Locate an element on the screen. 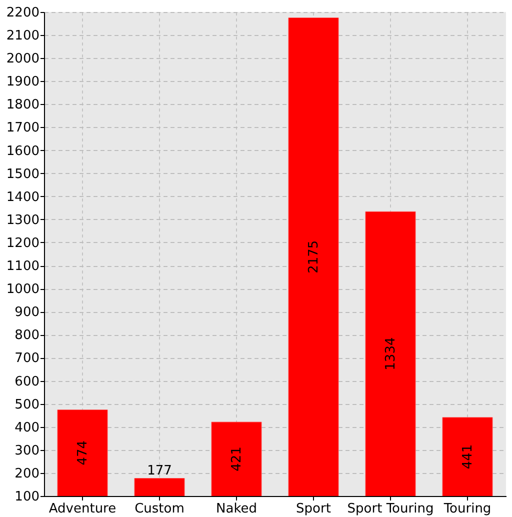  y-tick-label: 900 is located at coordinates (27, 312).